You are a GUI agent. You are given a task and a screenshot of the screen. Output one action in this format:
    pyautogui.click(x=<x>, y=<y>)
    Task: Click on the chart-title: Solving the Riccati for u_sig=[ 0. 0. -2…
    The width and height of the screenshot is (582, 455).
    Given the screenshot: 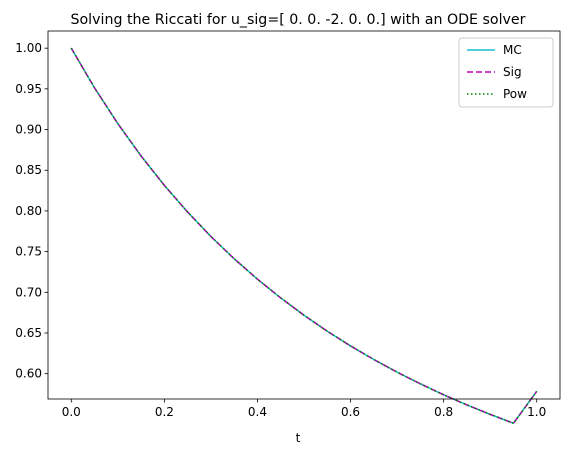 What is the action you would take?
    pyautogui.click(x=298, y=20)
    